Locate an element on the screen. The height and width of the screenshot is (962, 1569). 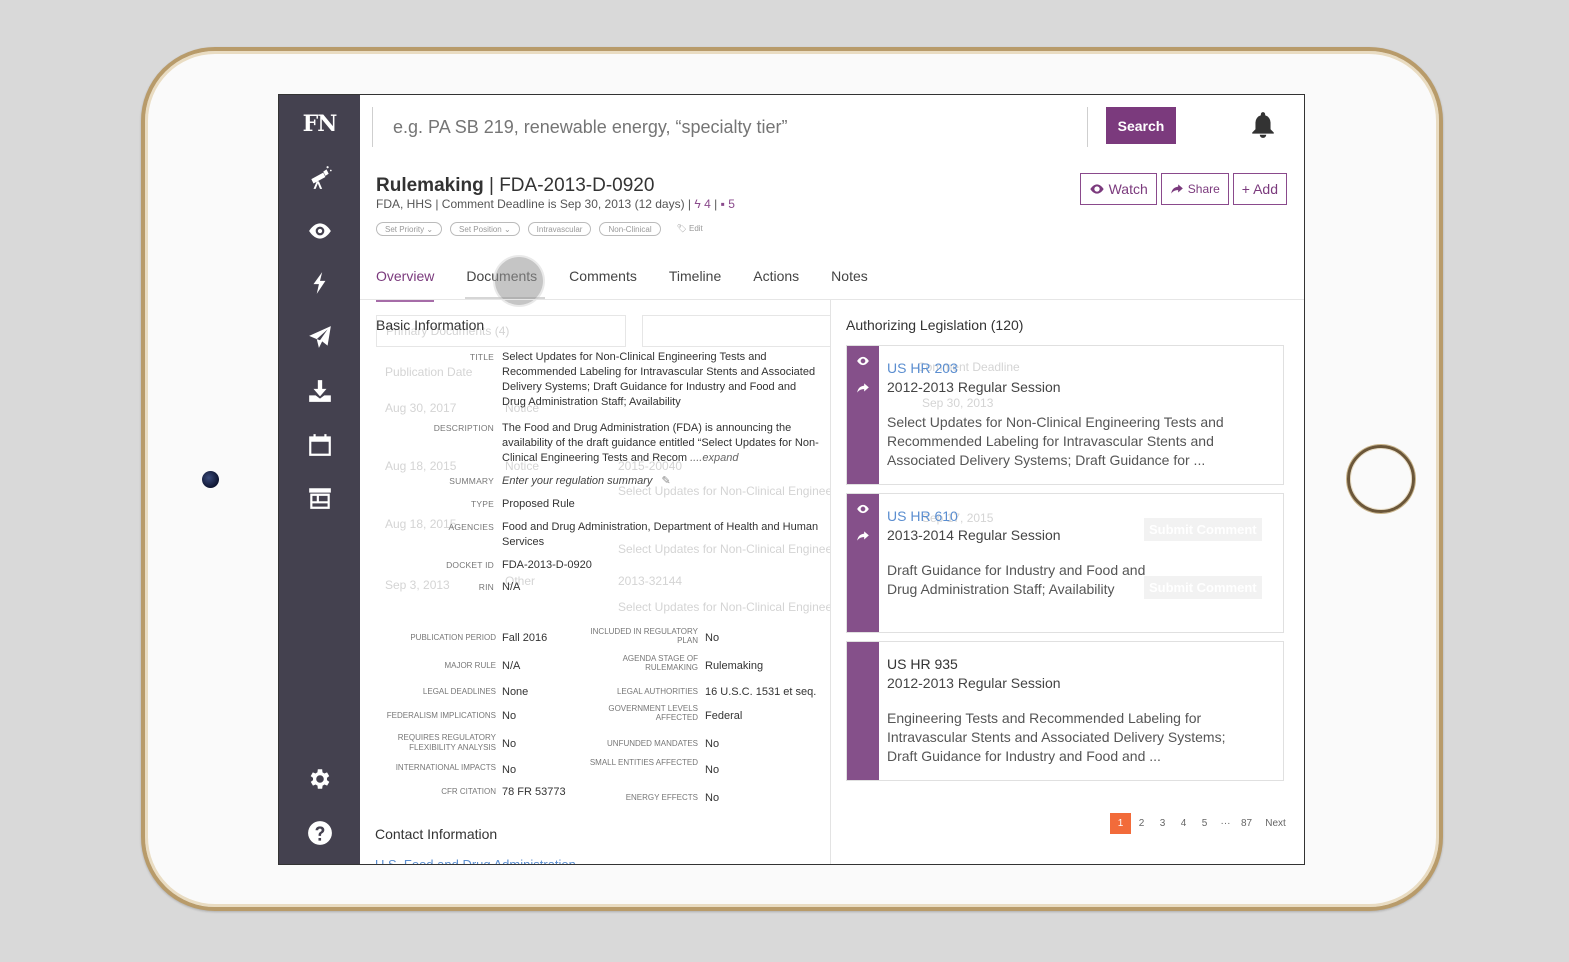
ghost-cd-date-1: Sep 30, 2013 is located at coordinates (958, 403).